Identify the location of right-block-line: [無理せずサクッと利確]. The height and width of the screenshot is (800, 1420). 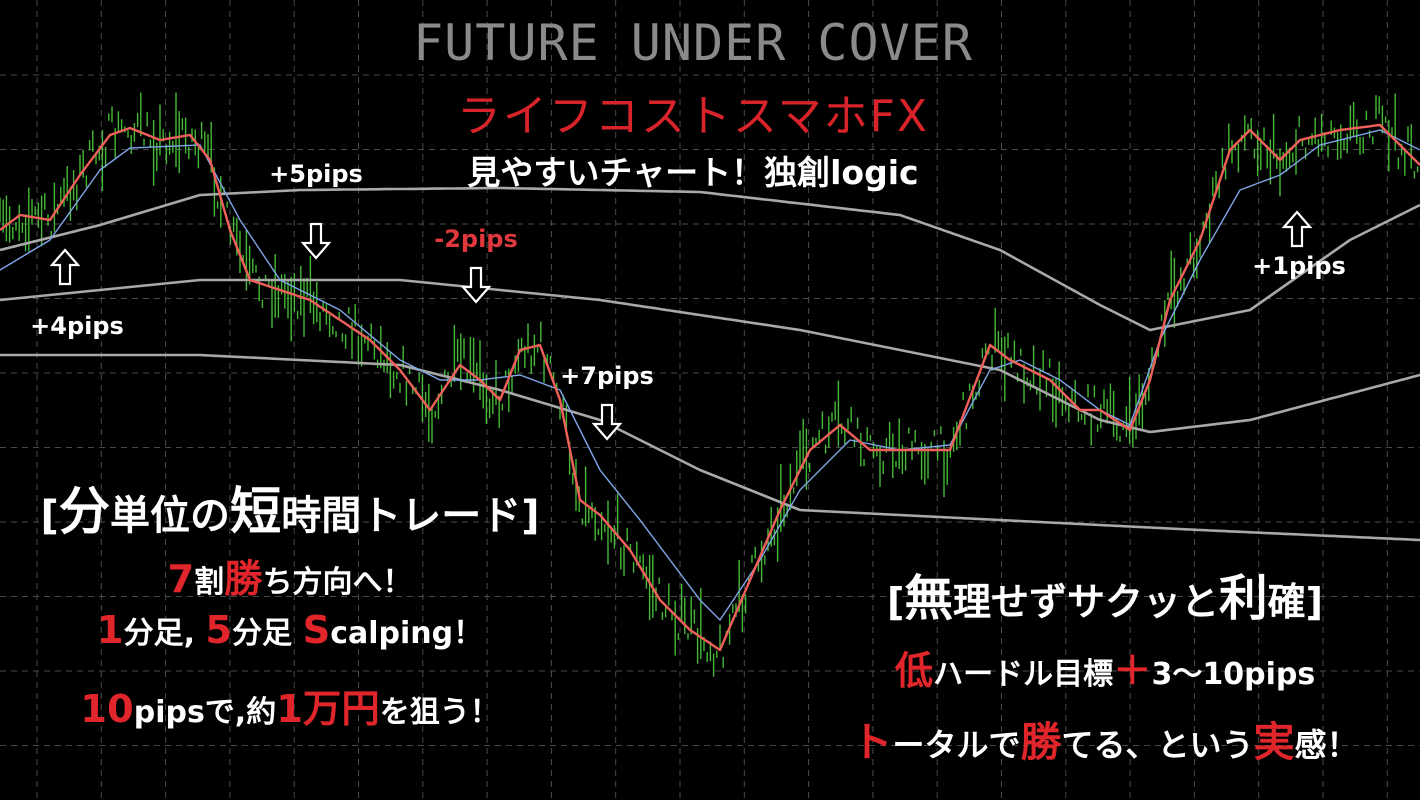
(1105, 595).